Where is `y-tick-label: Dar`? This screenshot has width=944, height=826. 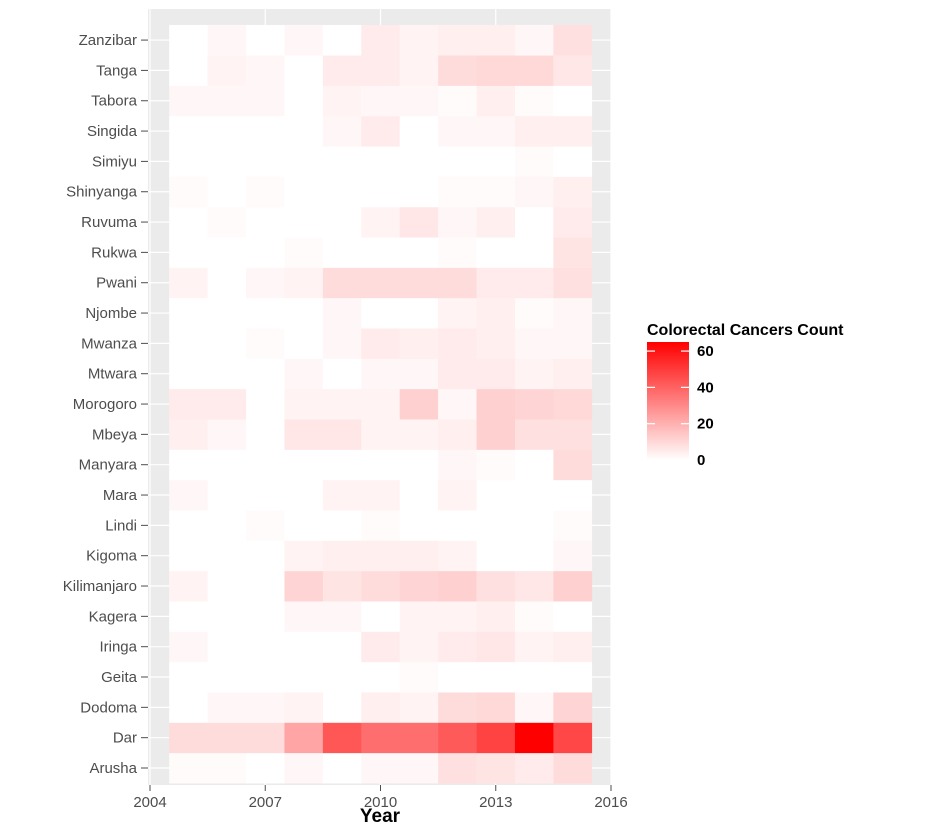 y-tick-label: Dar is located at coordinates (125, 738).